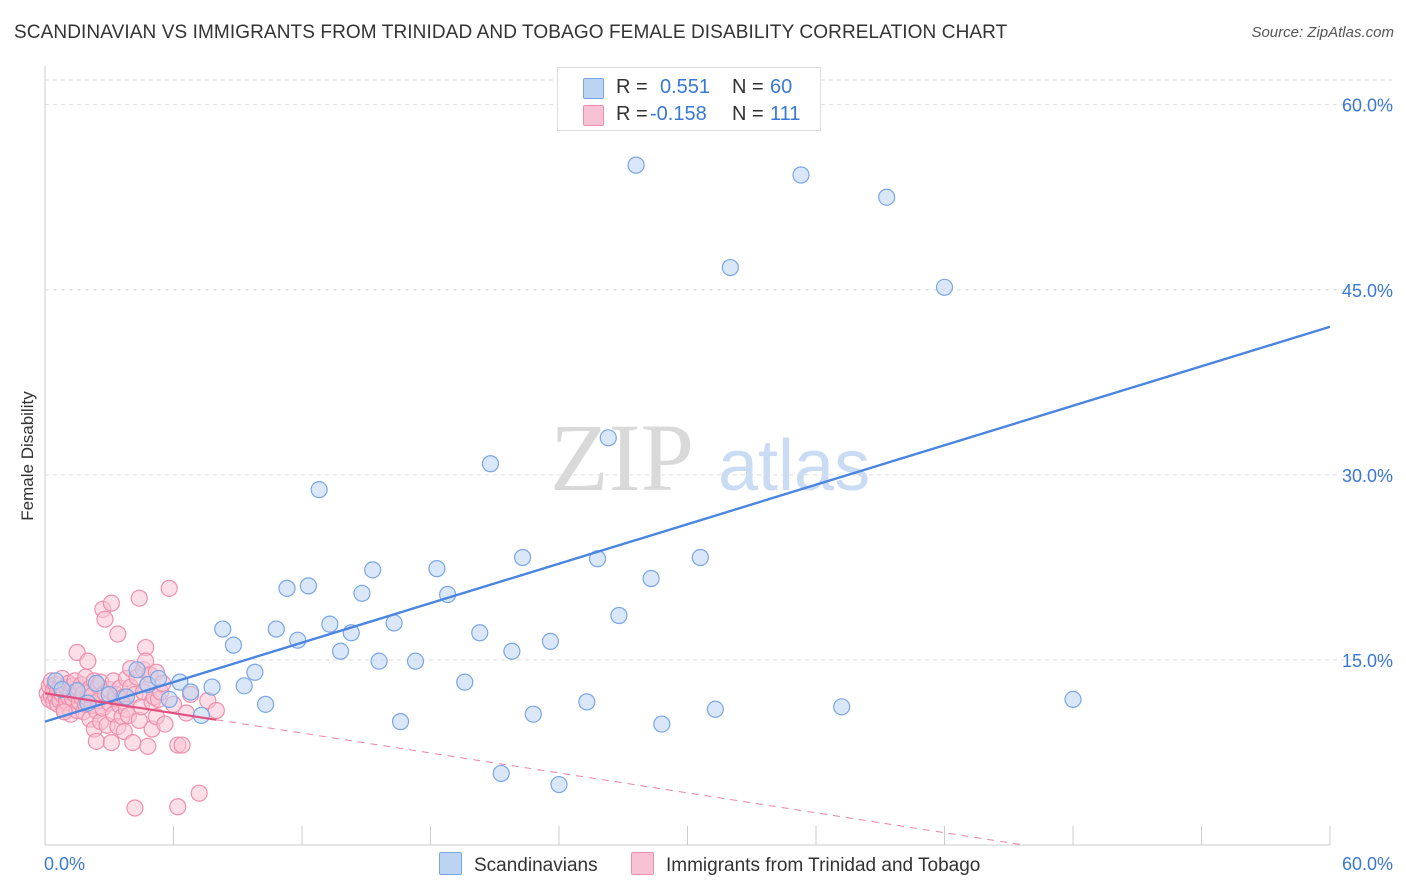 The width and height of the screenshot is (1406, 892). What do you see at coordinates (593, 115) in the screenshot?
I see `legend-swatch-pink` at bounding box center [593, 115].